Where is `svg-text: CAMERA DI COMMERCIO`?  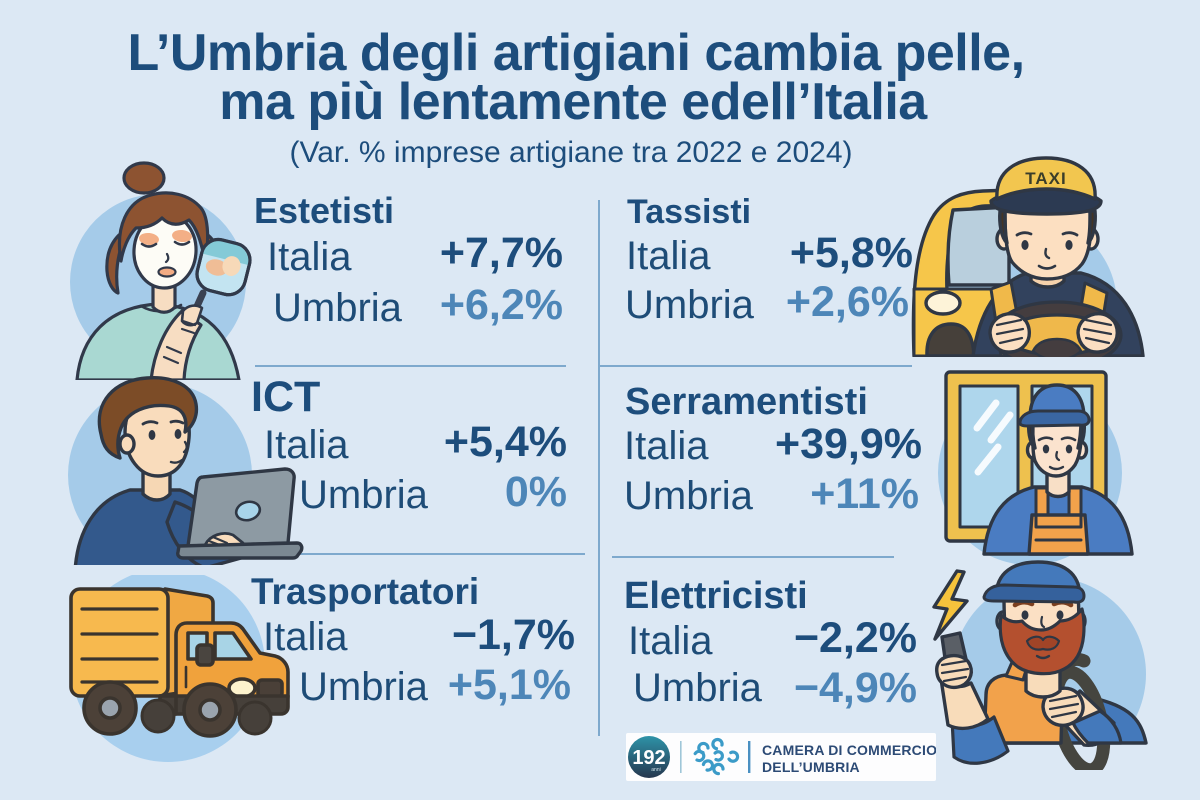
svg-text: CAMERA DI COMMERCIO is located at coordinates (849, 750).